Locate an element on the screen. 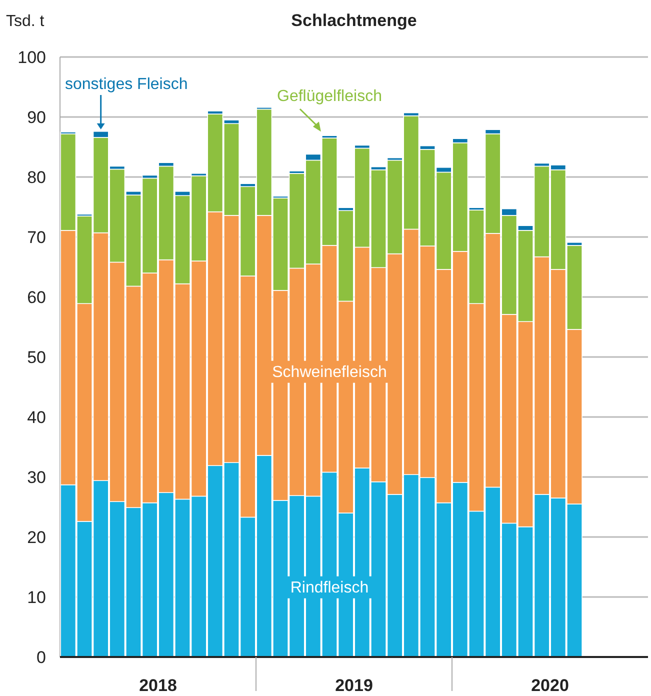  y-tick-label: 80 is located at coordinates (36, 177).